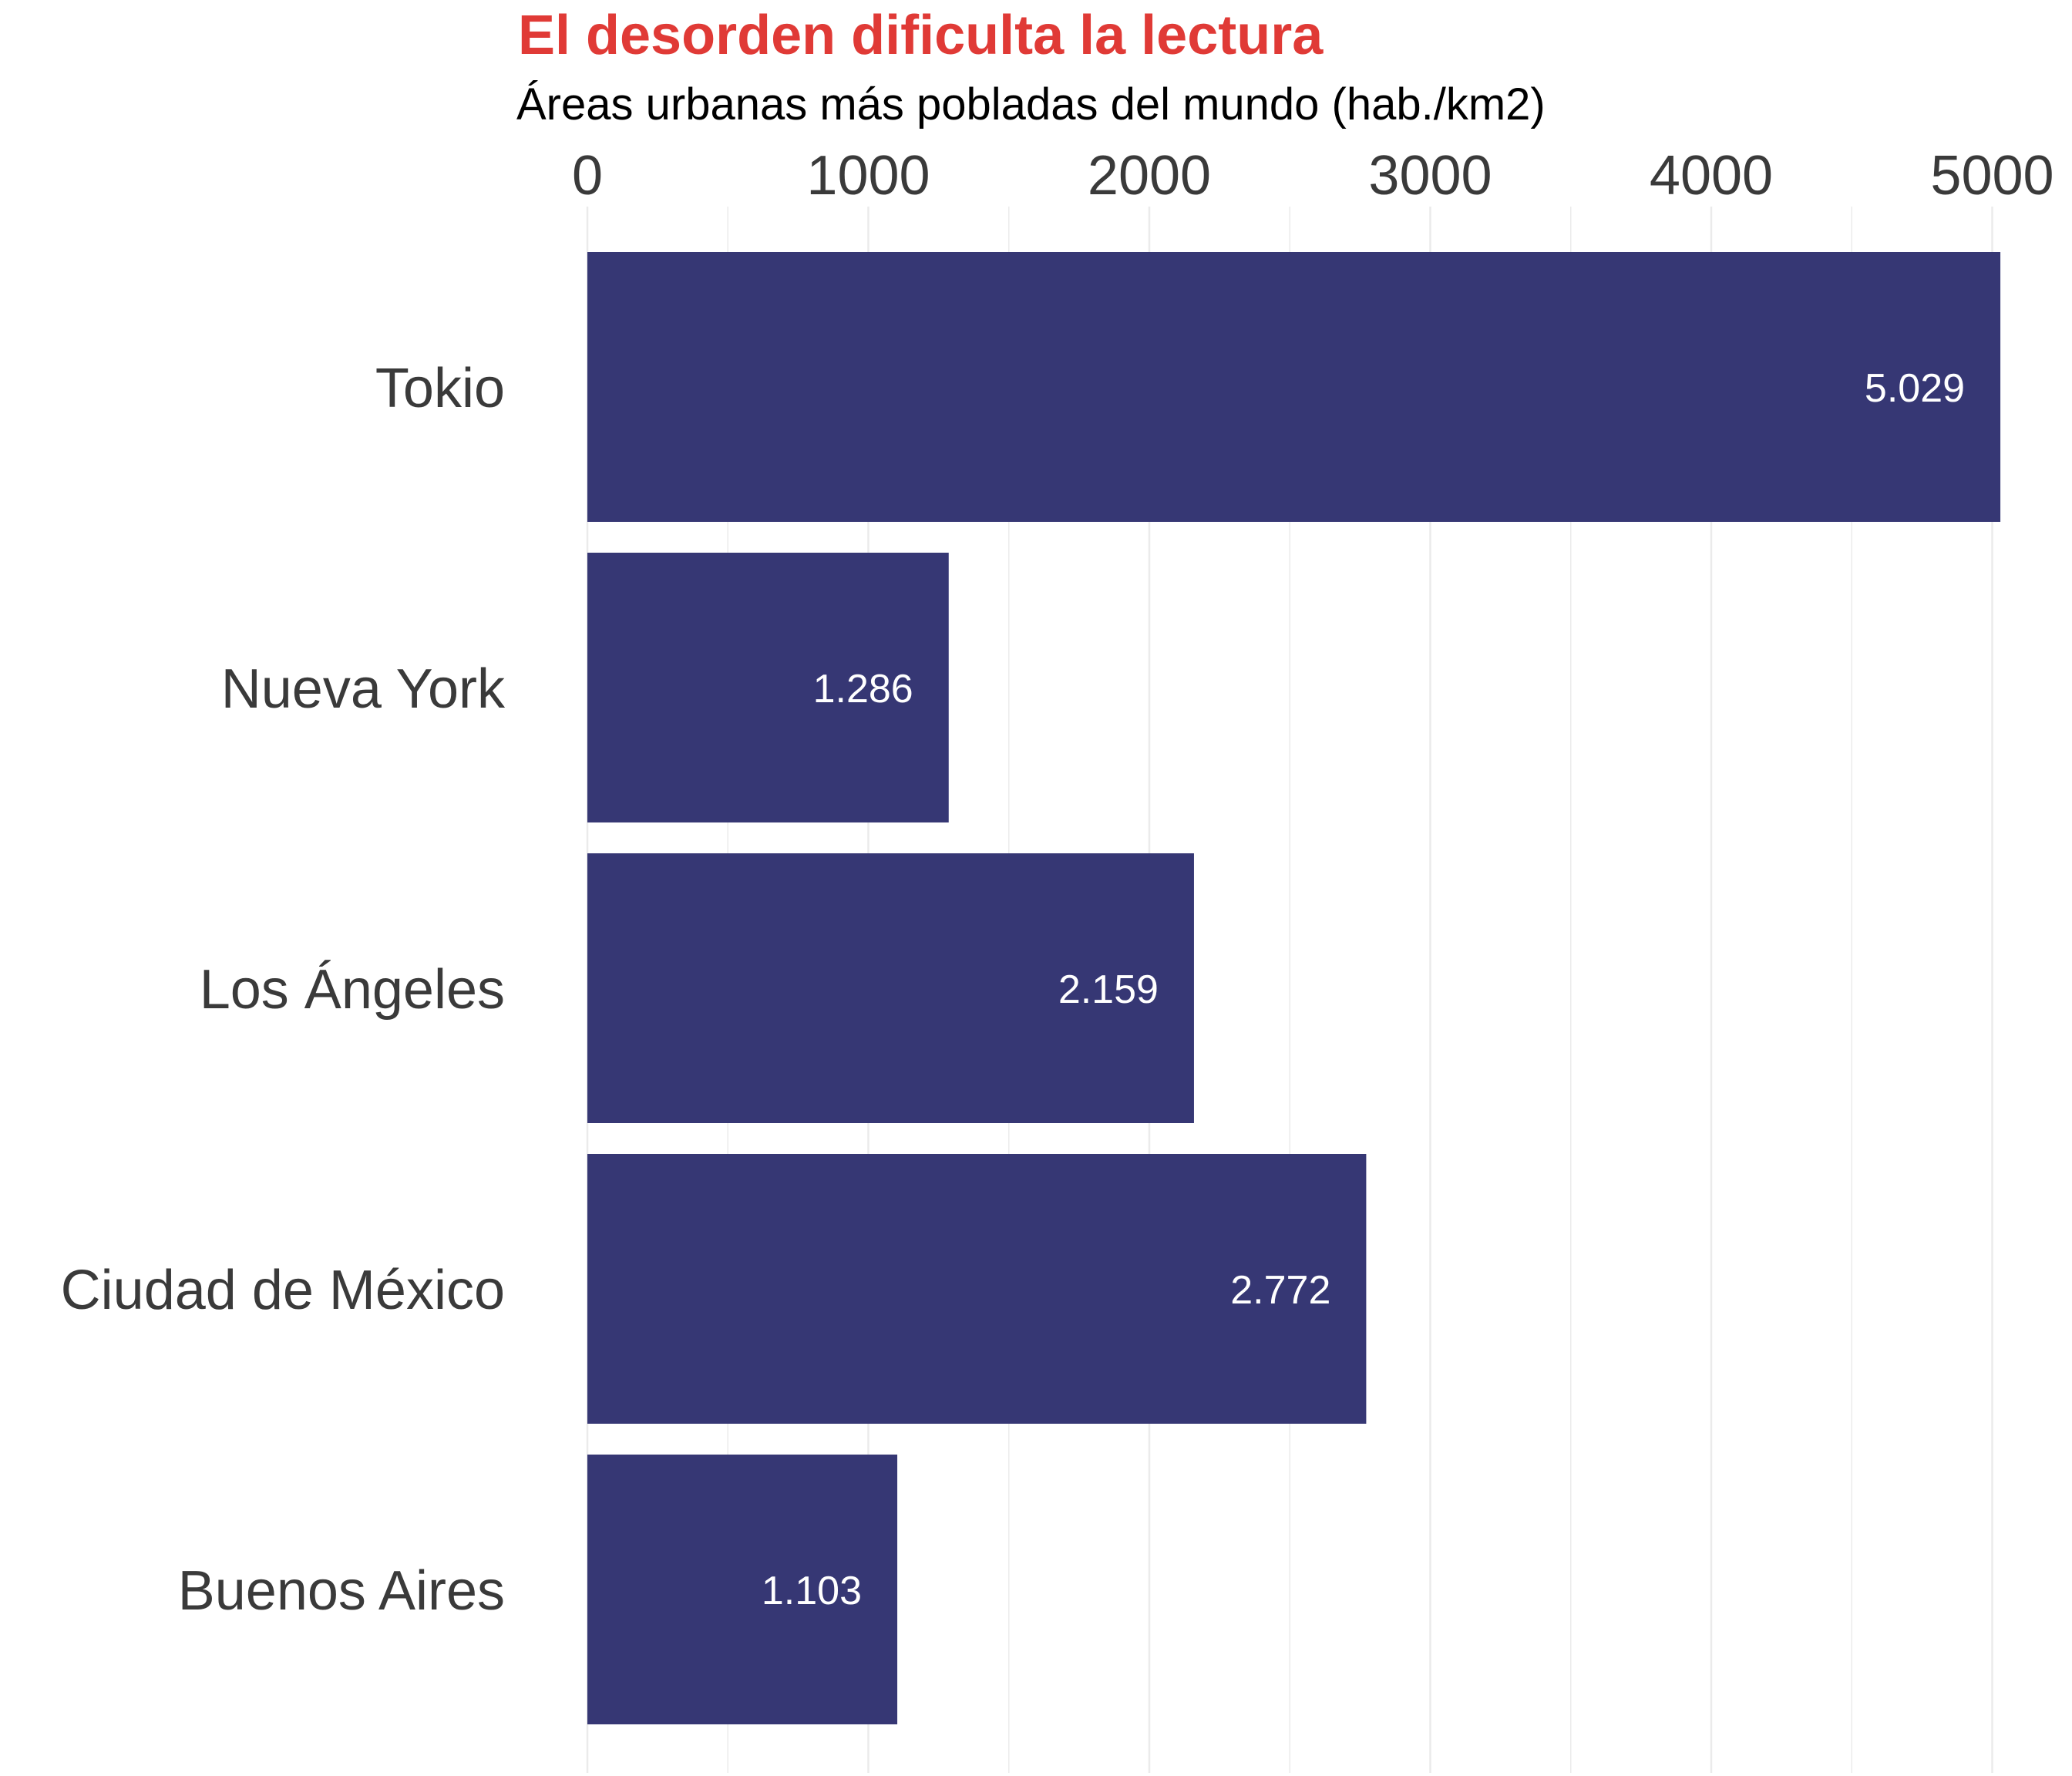  What do you see at coordinates (812, 1591) in the screenshot?
I see `data-label: 1.103` at bounding box center [812, 1591].